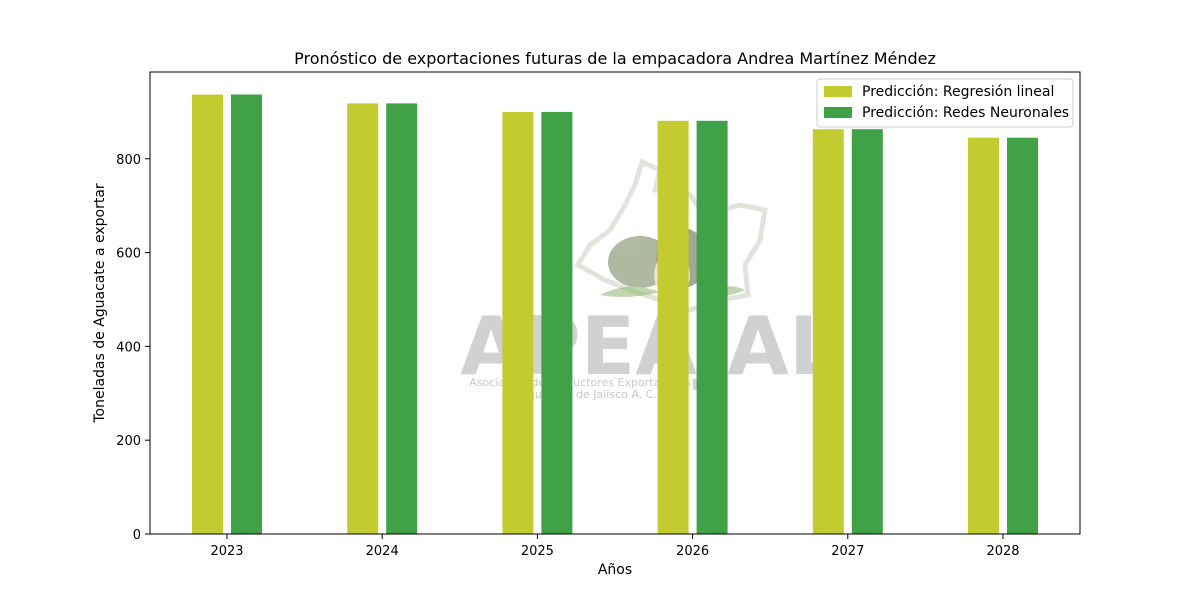 This screenshot has width=1200, height=600. What do you see at coordinates (1022, 335) in the screenshot?
I see `bar-redes-2028` at bounding box center [1022, 335].